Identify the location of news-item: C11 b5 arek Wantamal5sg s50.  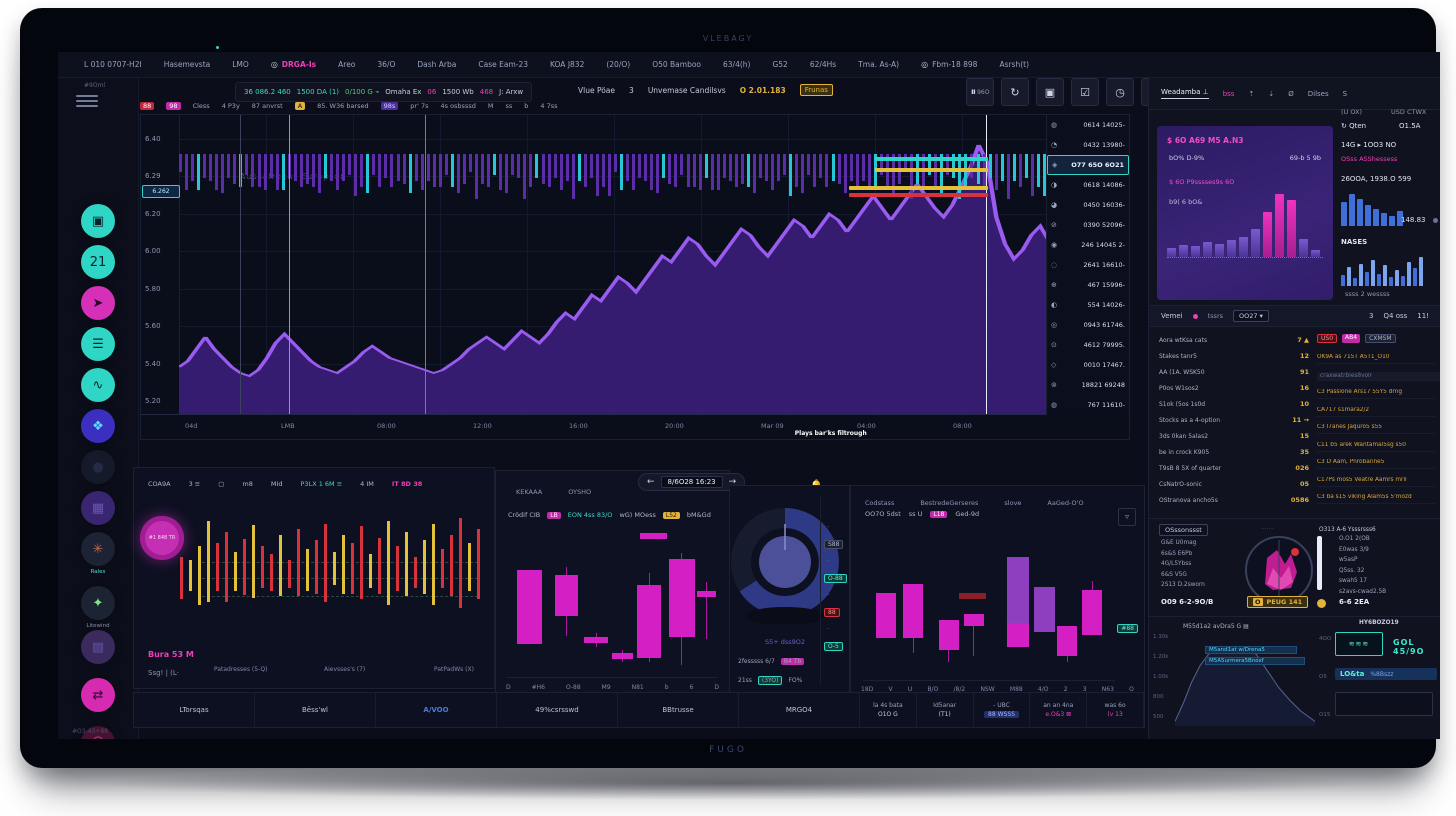
(1376, 447).